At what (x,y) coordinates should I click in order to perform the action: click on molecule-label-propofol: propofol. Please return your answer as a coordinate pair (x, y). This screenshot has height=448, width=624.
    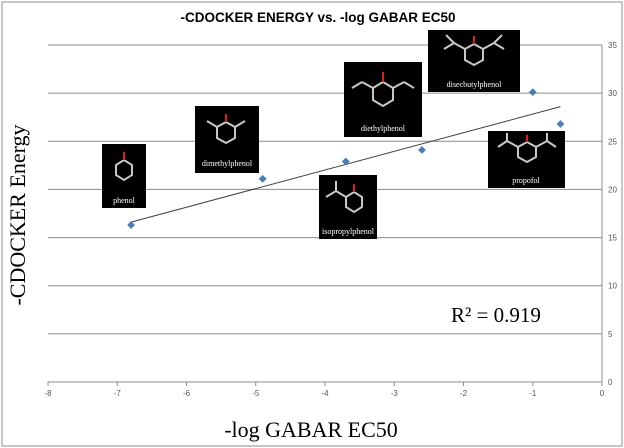
    Looking at the image, I should click on (526, 180).